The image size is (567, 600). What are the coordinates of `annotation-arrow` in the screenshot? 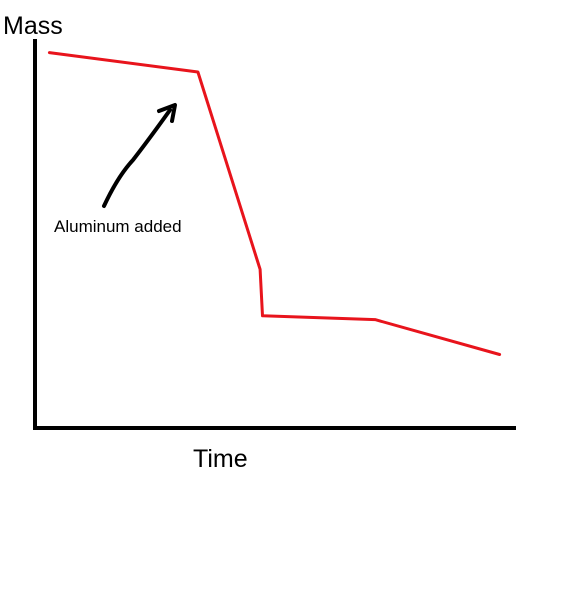 It's located at (137, 158).